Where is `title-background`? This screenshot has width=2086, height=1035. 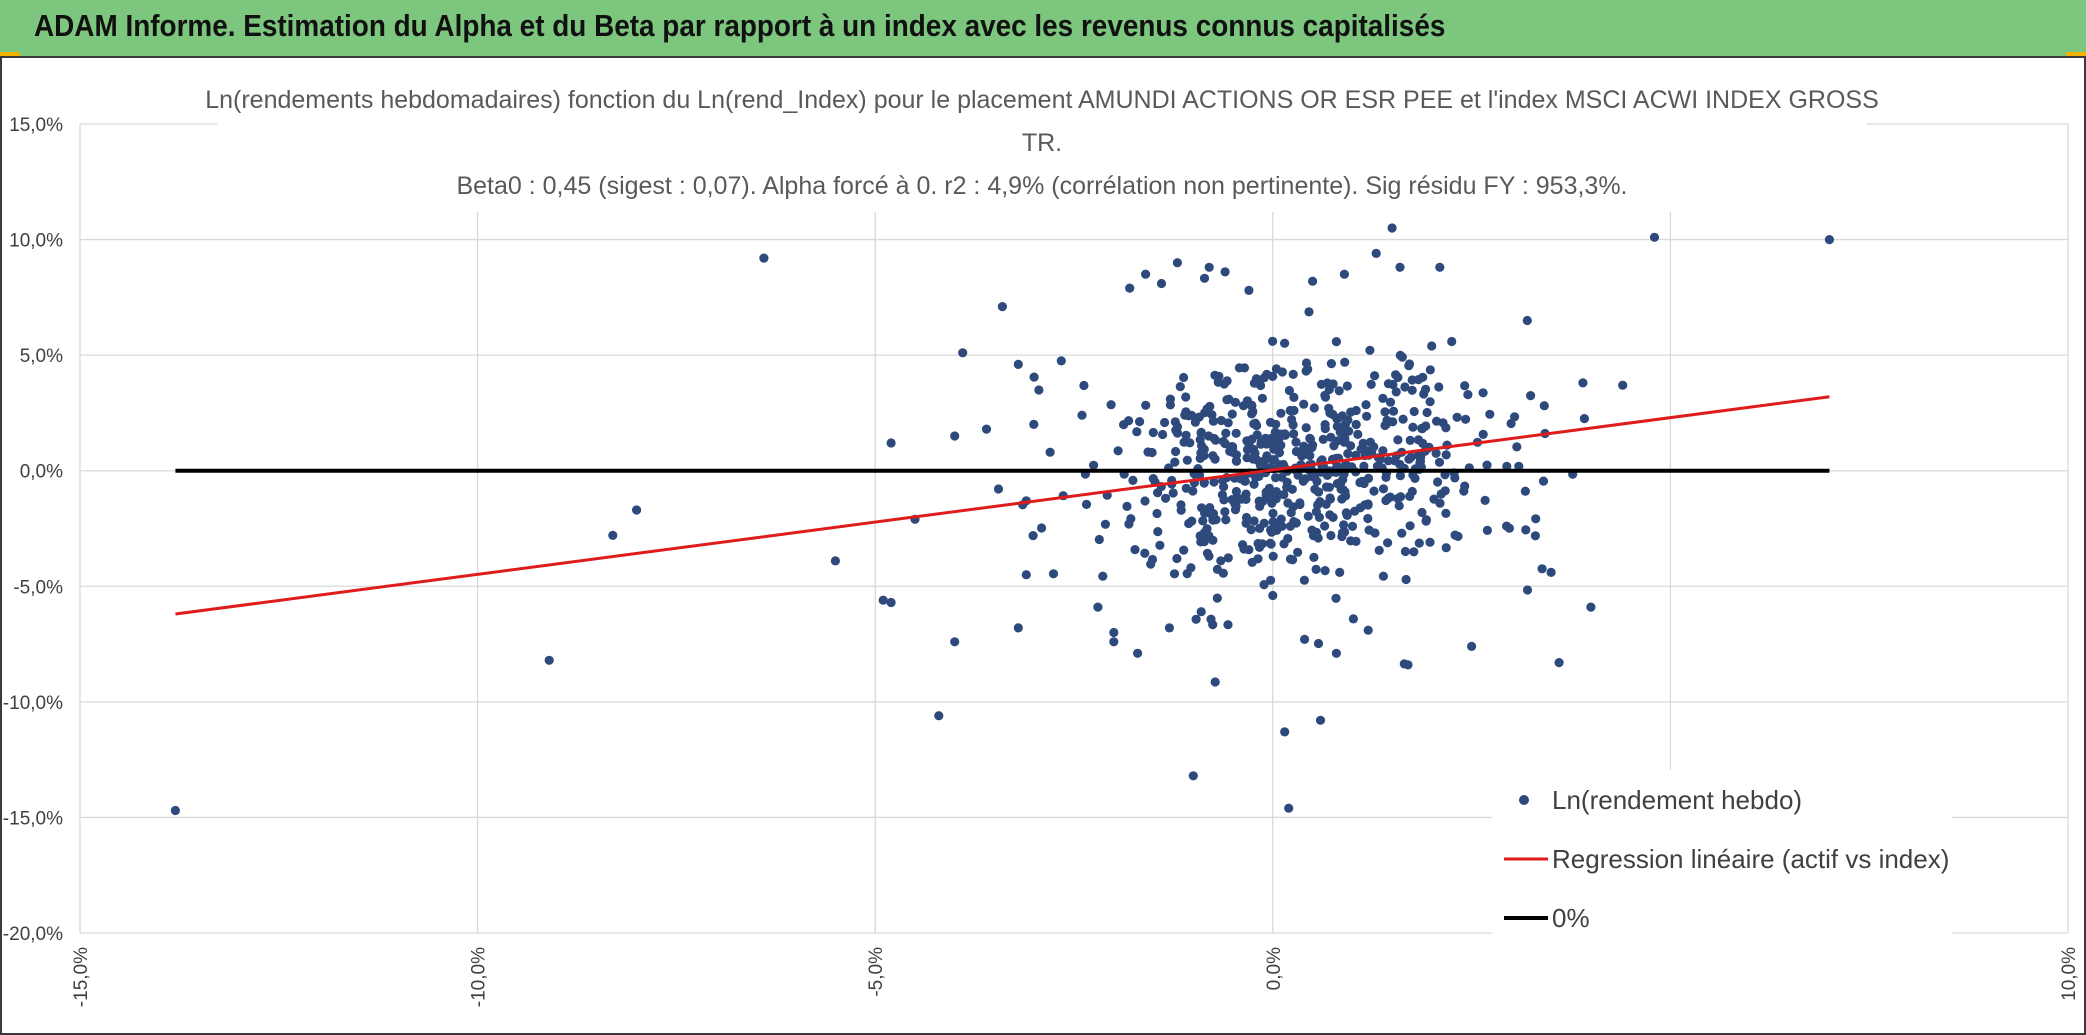 title-background is located at coordinates (1042, 137).